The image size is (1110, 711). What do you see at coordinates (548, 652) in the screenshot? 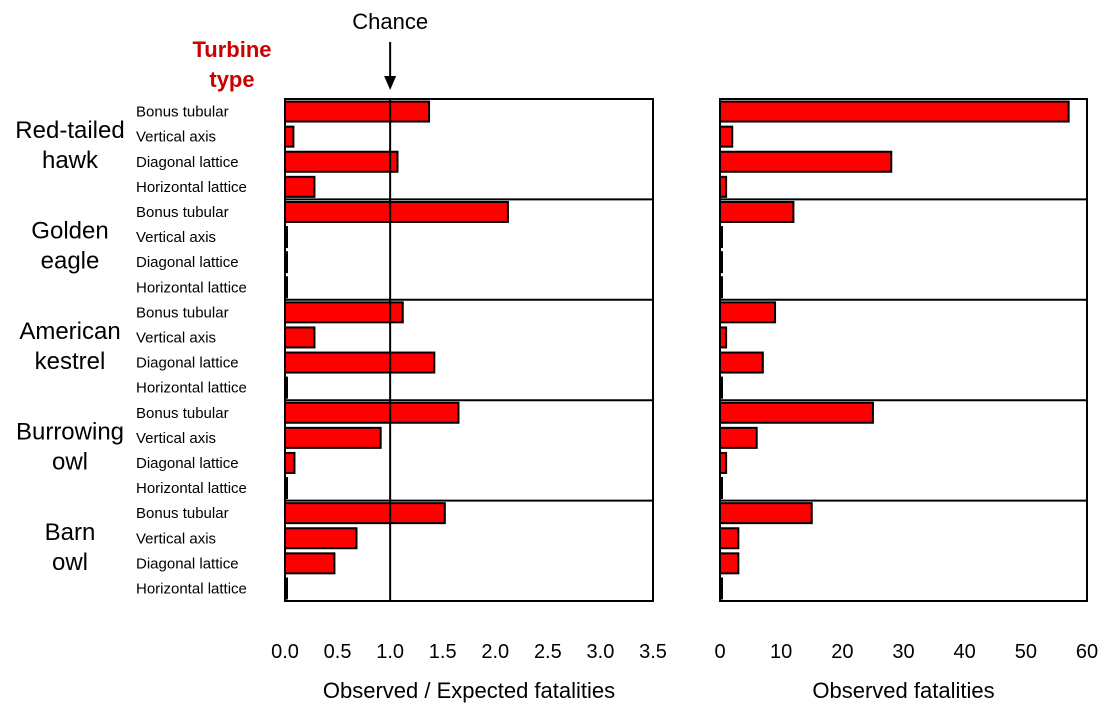
I see `tick-label-ratio: 2.5` at bounding box center [548, 652].